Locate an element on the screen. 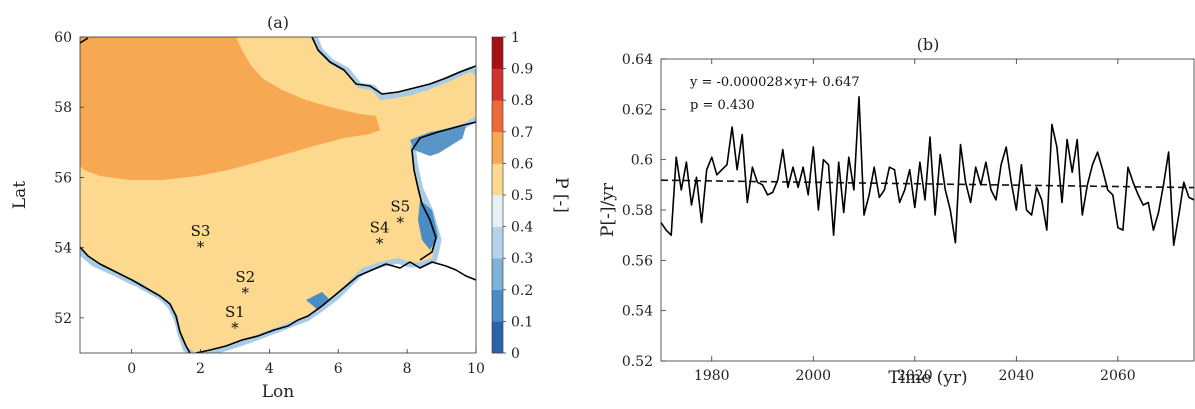 This screenshot has width=1195, height=409. colorbar-tick-label: 0.4 is located at coordinates (522, 228).